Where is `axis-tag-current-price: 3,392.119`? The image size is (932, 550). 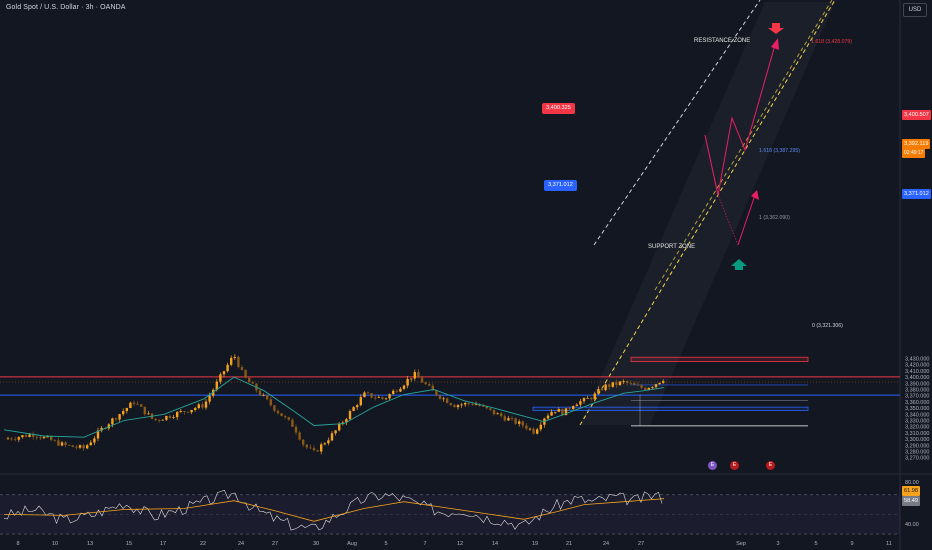
axis-tag-current-price: 3,392.119 is located at coordinates (916, 144).